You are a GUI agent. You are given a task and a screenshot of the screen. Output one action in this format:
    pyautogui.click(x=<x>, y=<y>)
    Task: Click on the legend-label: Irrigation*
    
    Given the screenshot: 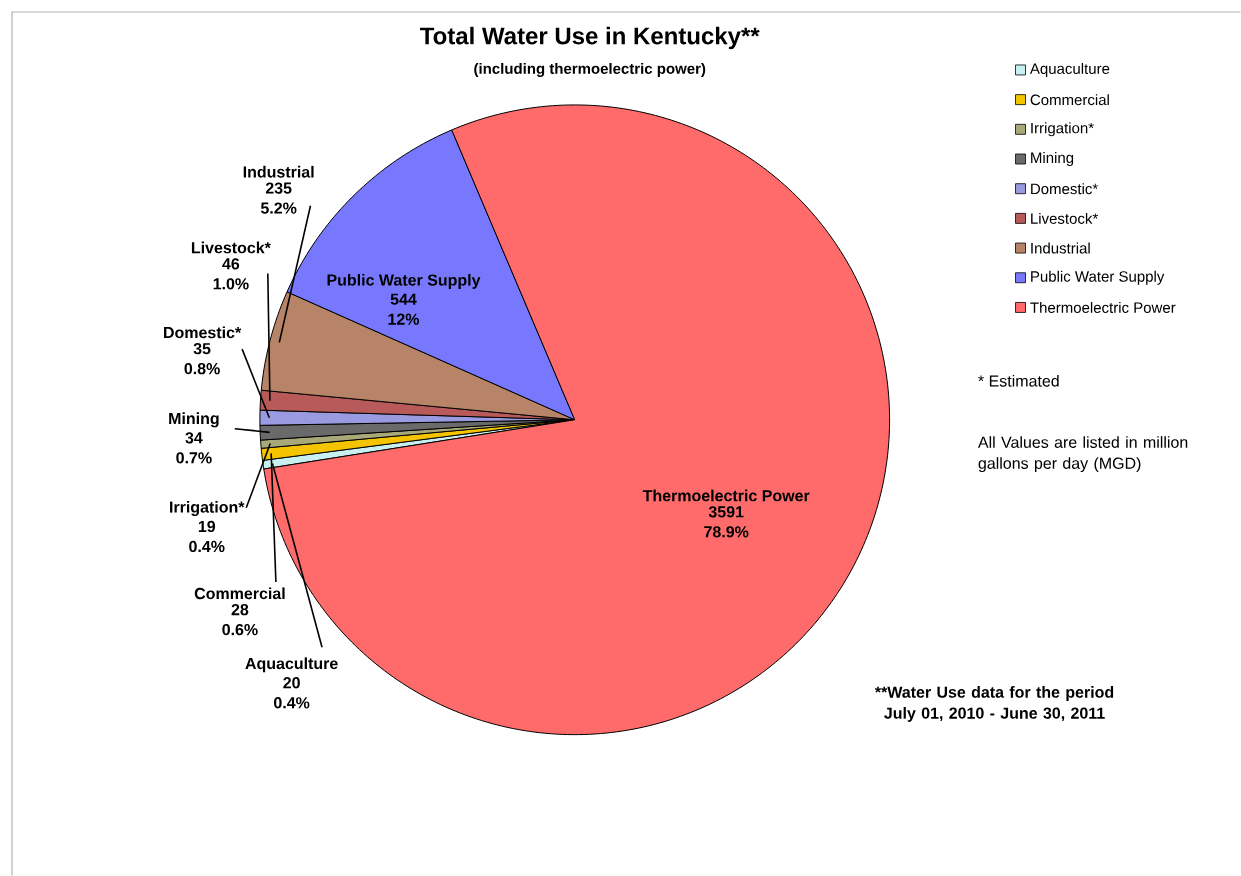 What is the action you would take?
    pyautogui.click(x=1062, y=129)
    